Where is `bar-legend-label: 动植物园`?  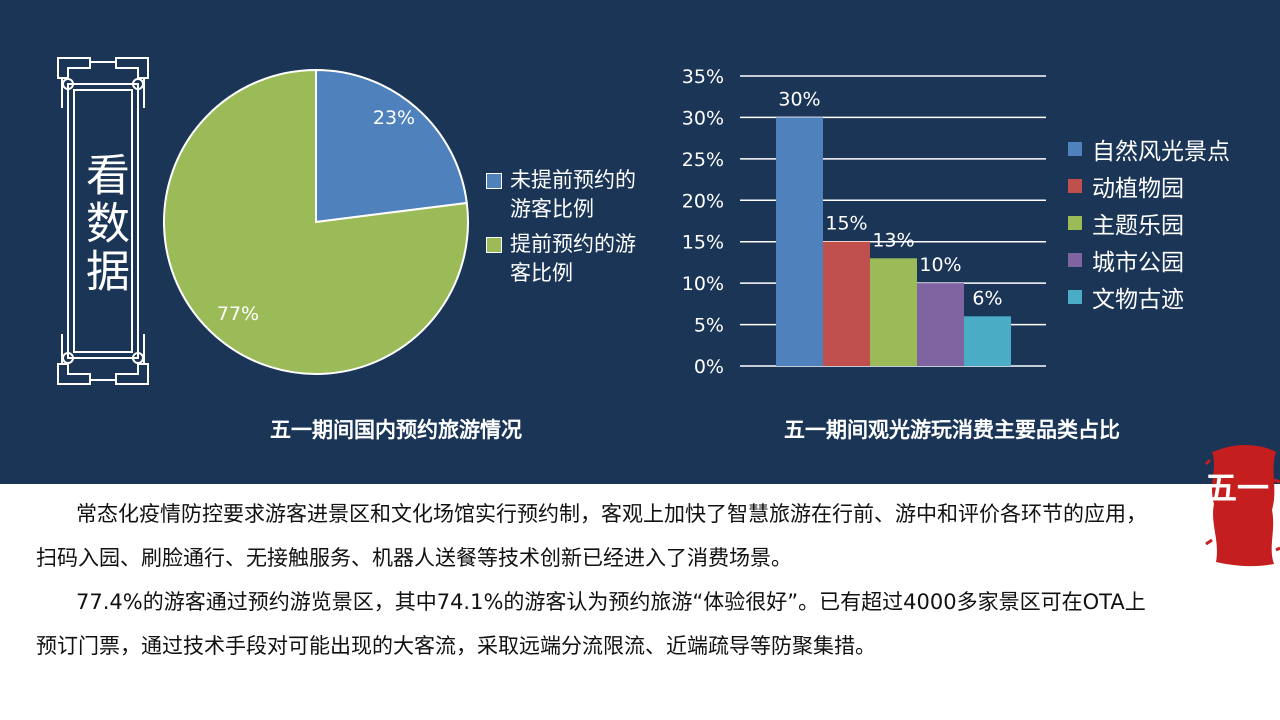 bar-legend-label: 动植物园 is located at coordinates (1138, 188).